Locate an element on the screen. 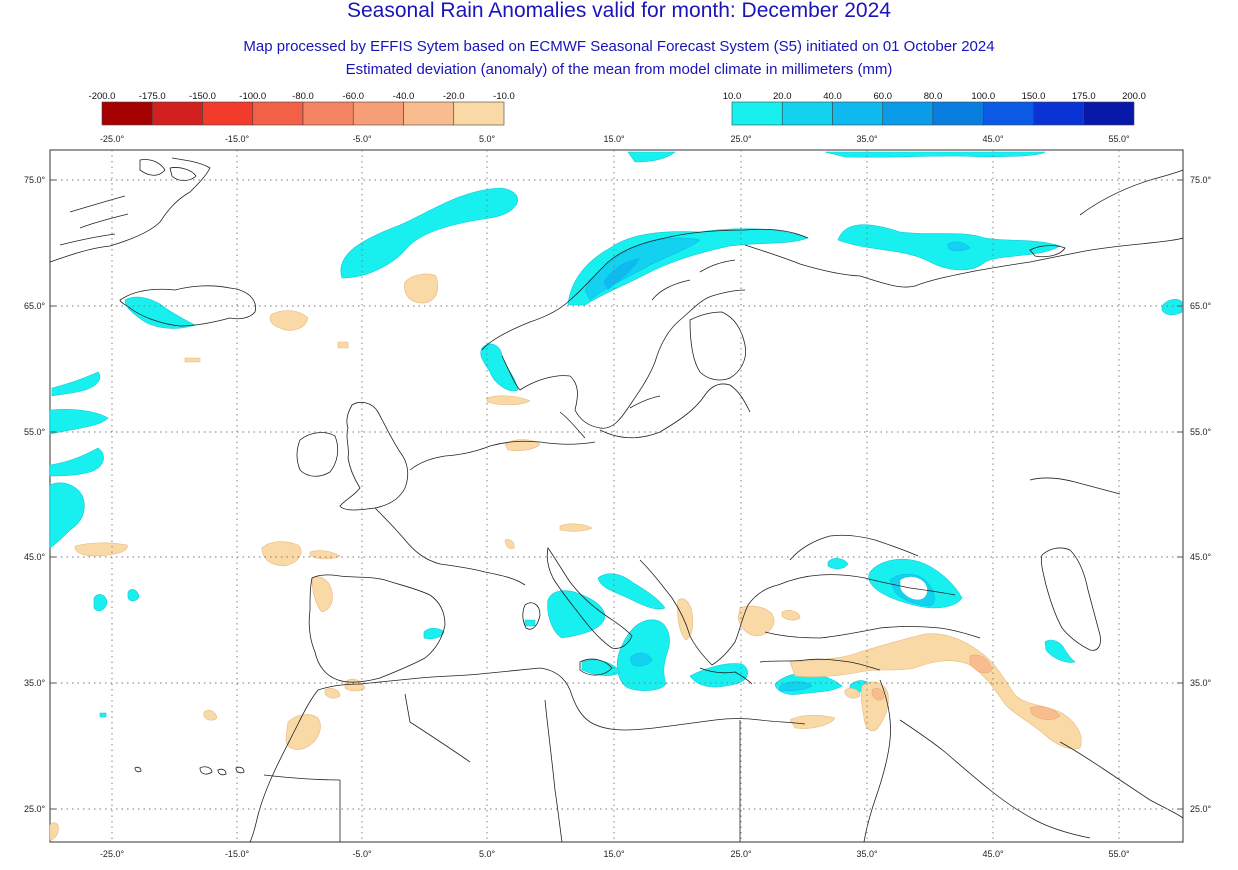 The height and width of the screenshot is (870, 1238). legend-positive-label: 175.0 is located at coordinates (1084, 96).